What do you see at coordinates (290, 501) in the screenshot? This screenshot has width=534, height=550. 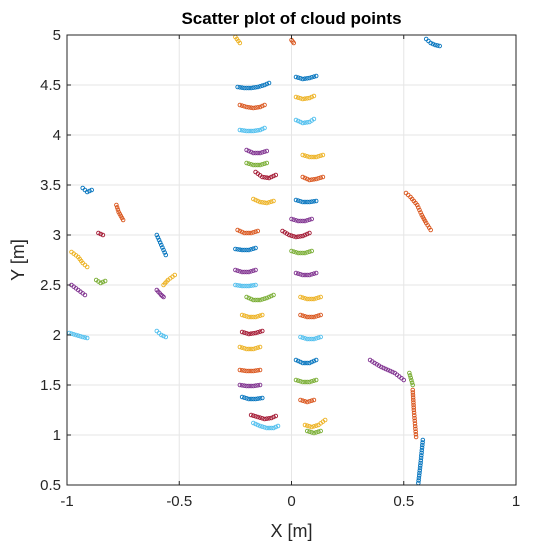 I see `x-tick-labels: -1 -0.5 0 0.5 1` at bounding box center [290, 501].